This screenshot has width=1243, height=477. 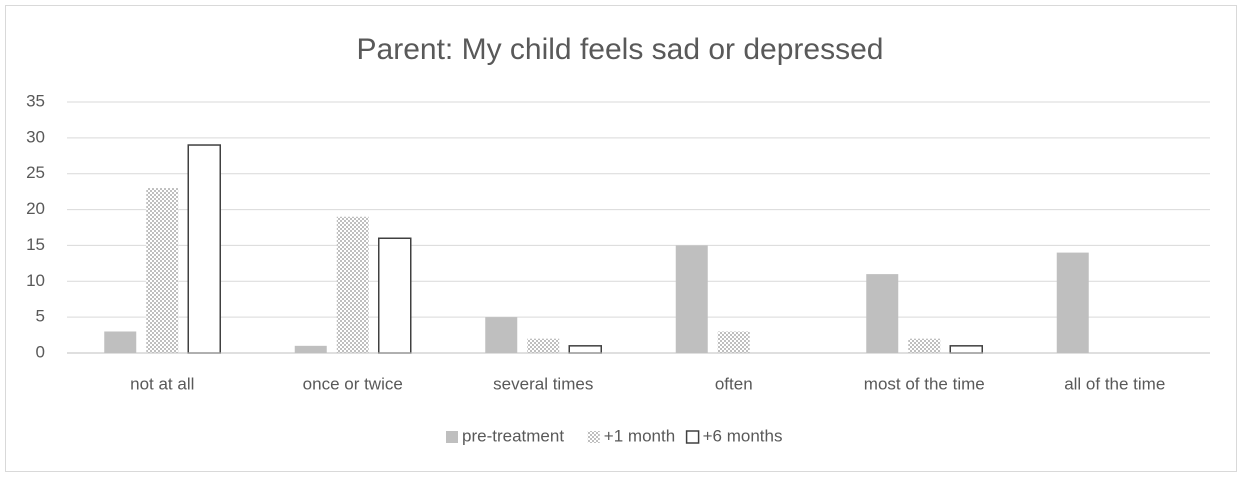 I want to click on chart-title: Parent: My child feels sad or depressed, so click(x=620, y=49).